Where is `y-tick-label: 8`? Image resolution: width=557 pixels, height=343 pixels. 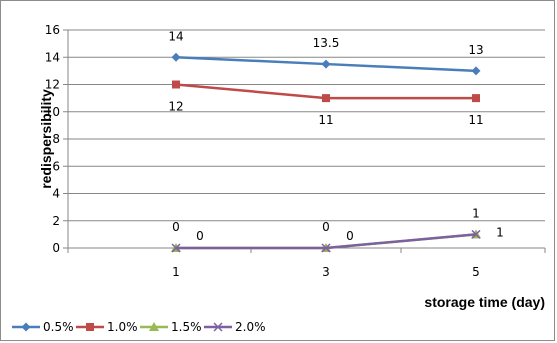 y-tick-label: 8 is located at coordinates (56, 139).